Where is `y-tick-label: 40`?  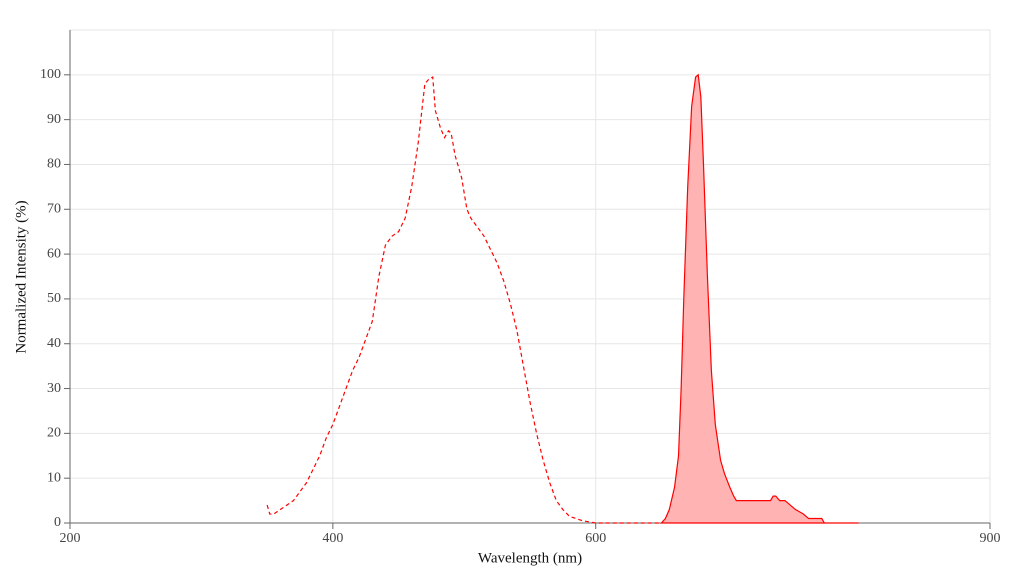 y-tick-label: 40 is located at coordinates (54, 343).